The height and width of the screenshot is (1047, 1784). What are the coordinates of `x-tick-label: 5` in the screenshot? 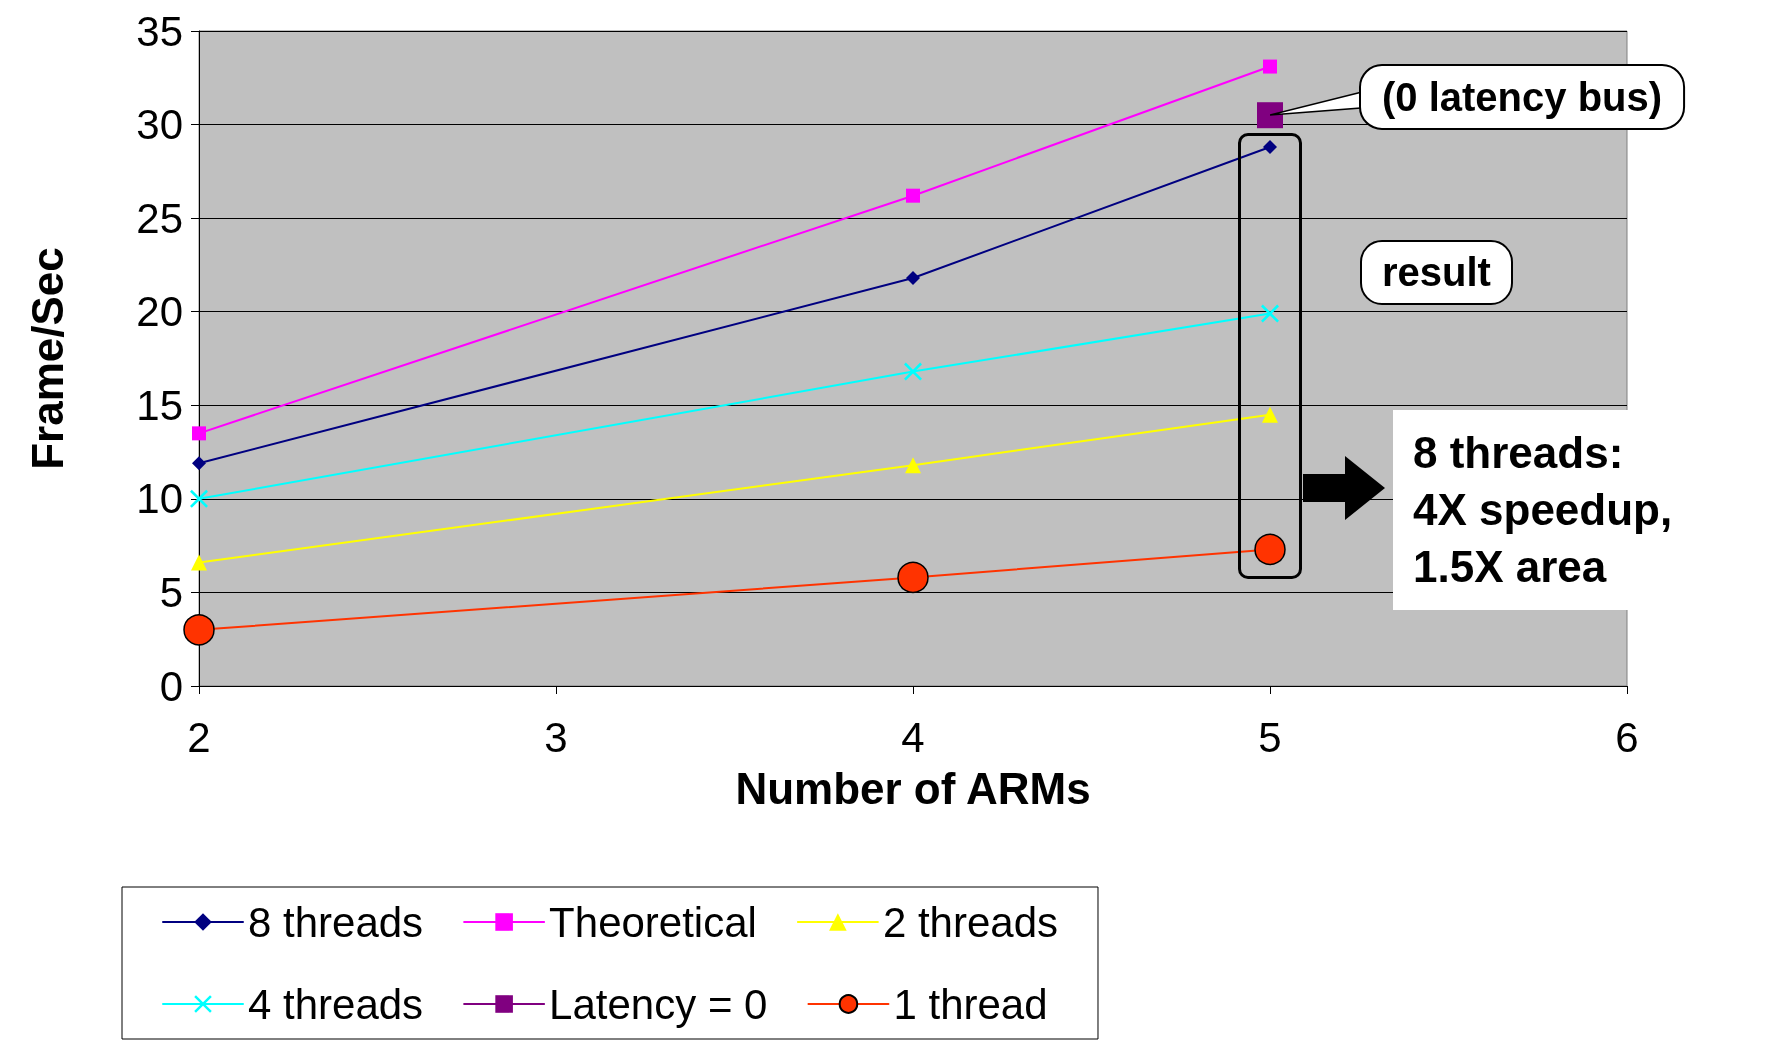 It's located at (1270, 737).